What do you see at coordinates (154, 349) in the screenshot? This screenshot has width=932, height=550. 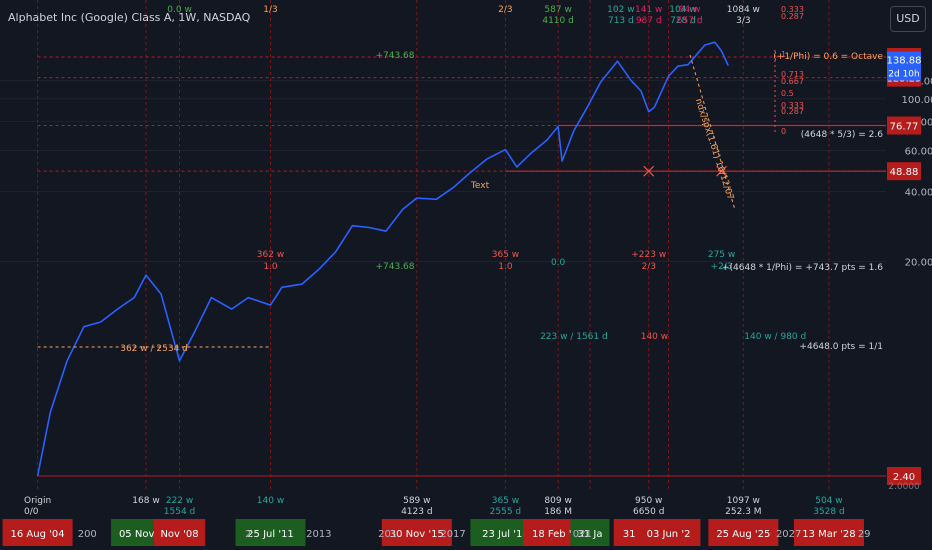 I see `range-label: 362 w / 2534 d` at bounding box center [154, 349].